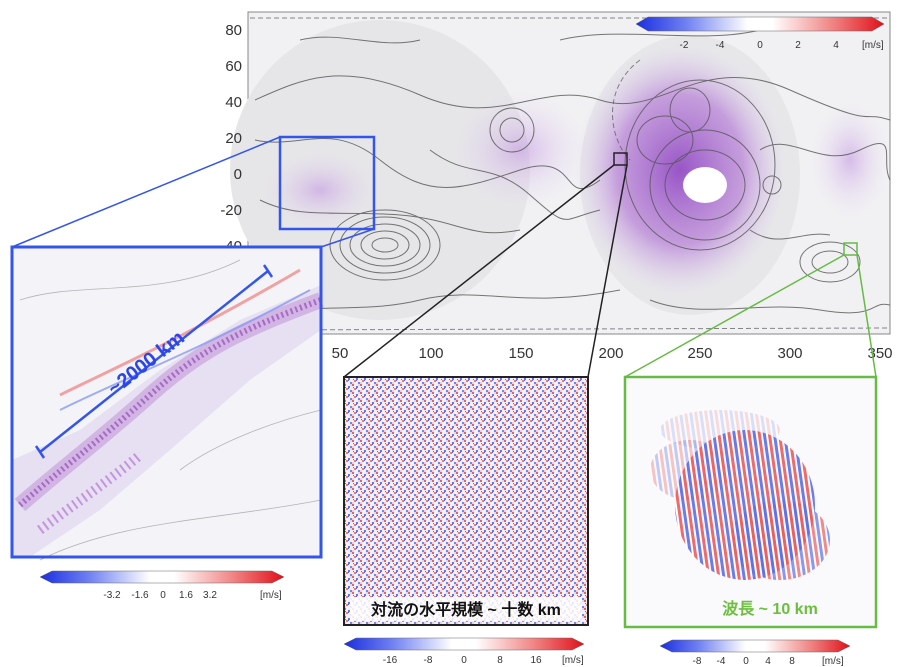 The height and width of the screenshot is (667, 898). I want to click on zoom-box-right, so click(850, 249).